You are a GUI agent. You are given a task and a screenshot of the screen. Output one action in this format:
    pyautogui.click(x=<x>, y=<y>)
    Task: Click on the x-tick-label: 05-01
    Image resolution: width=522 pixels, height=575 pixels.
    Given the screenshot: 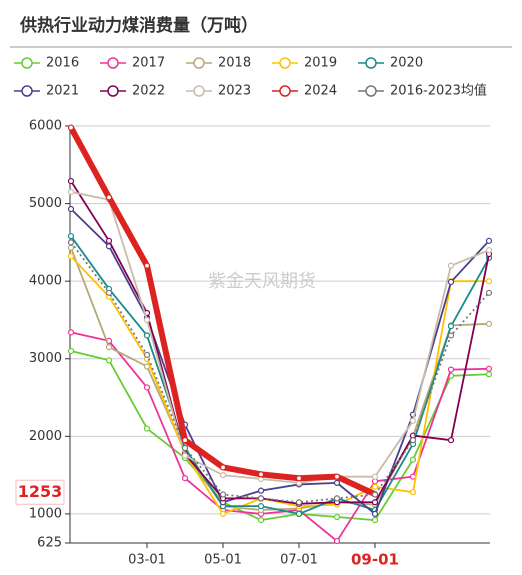 What is the action you would take?
    pyautogui.click(x=223, y=560)
    